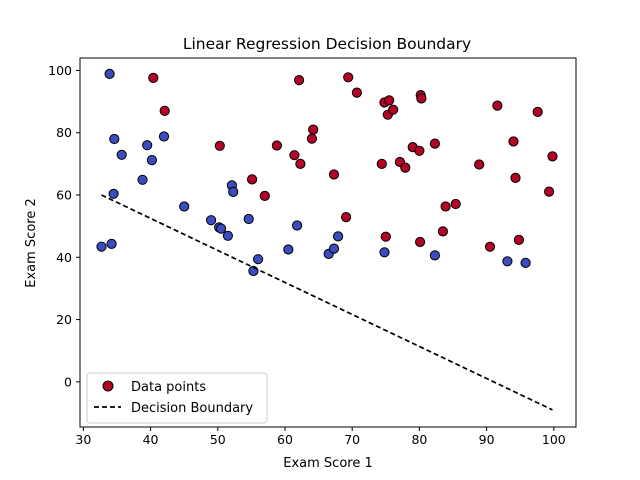 Image resolution: width=640 pixels, height=480 pixels. Describe the element at coordinates (64, 195) in the screenshot. I see `y-tick-label: 60` at that location.